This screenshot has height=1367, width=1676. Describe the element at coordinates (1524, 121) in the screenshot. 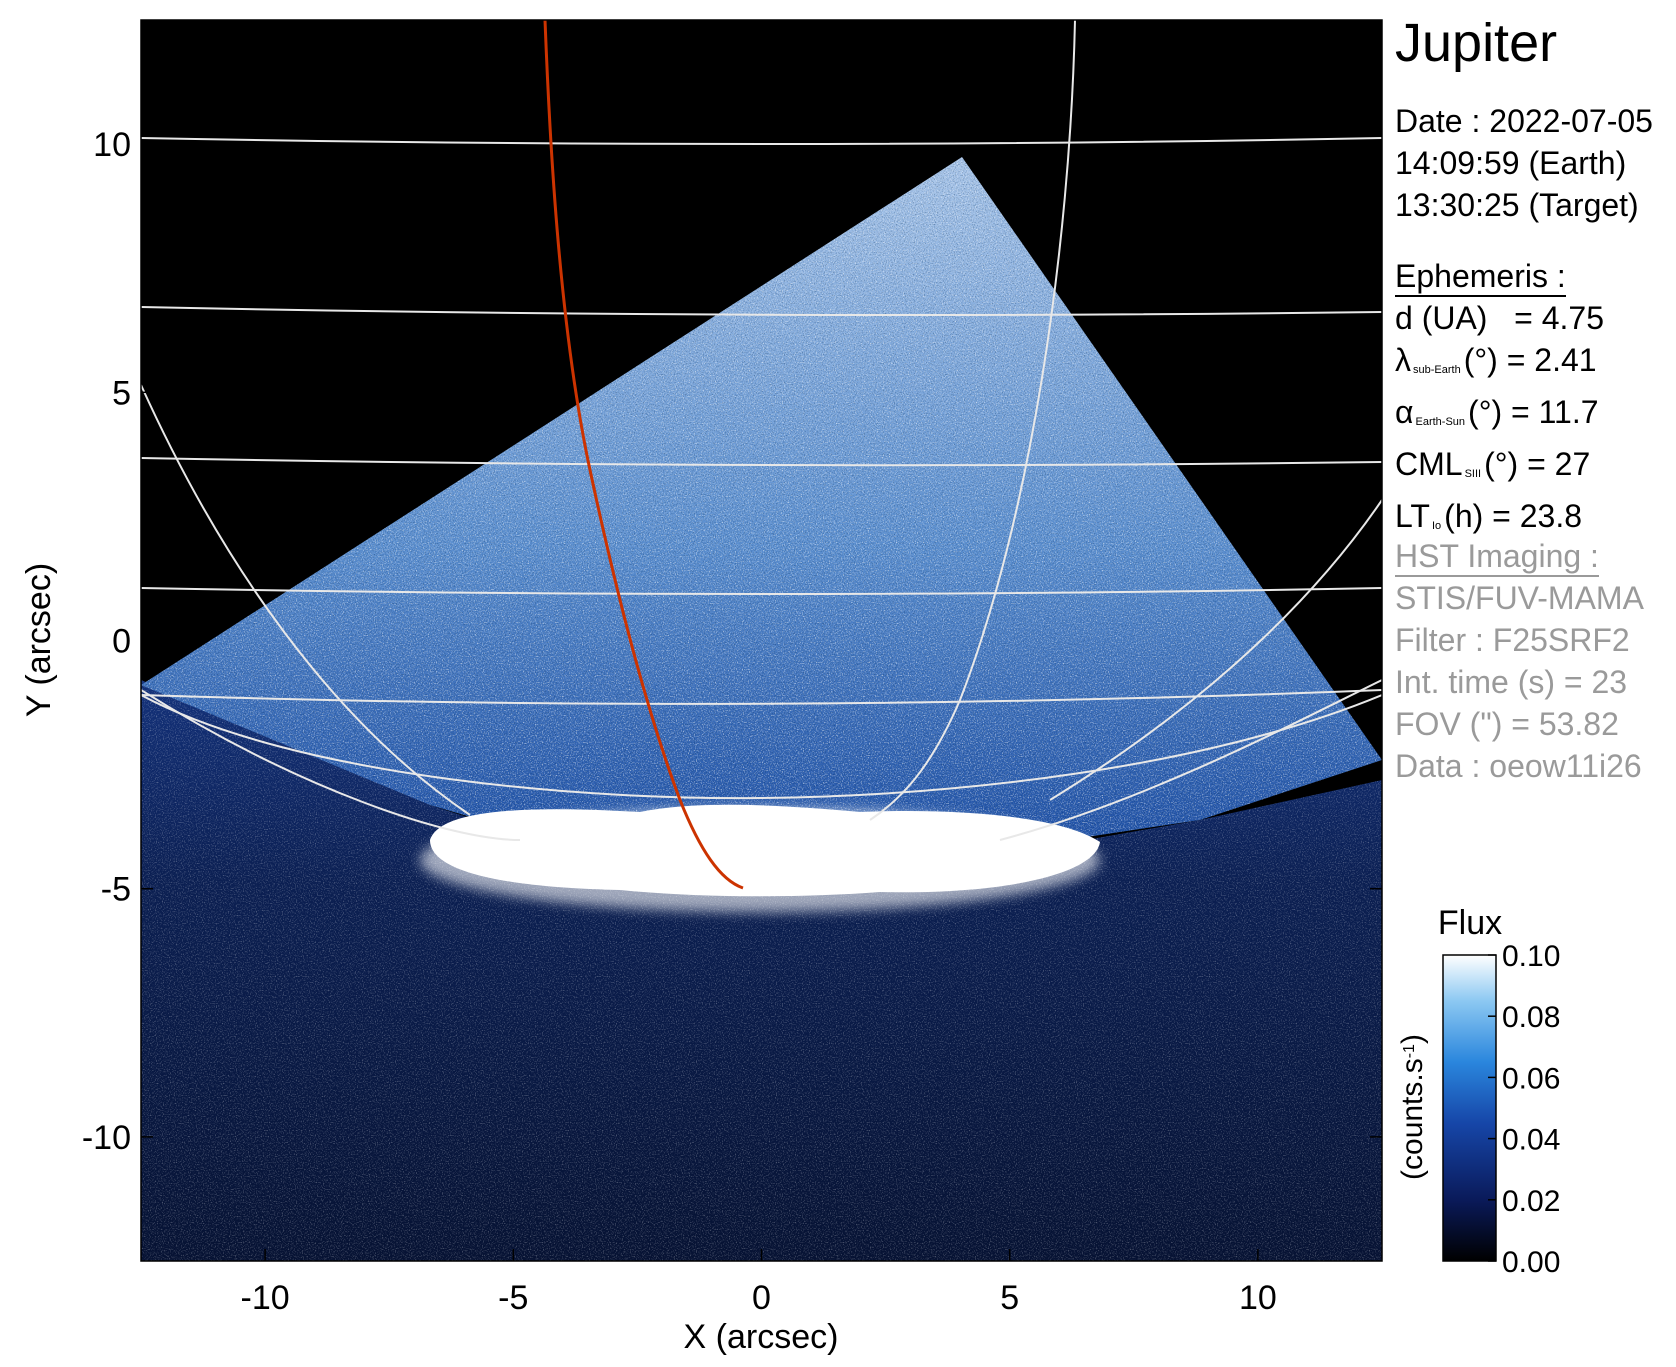

I see `date-line: Date : 2022-07-05` at that location.